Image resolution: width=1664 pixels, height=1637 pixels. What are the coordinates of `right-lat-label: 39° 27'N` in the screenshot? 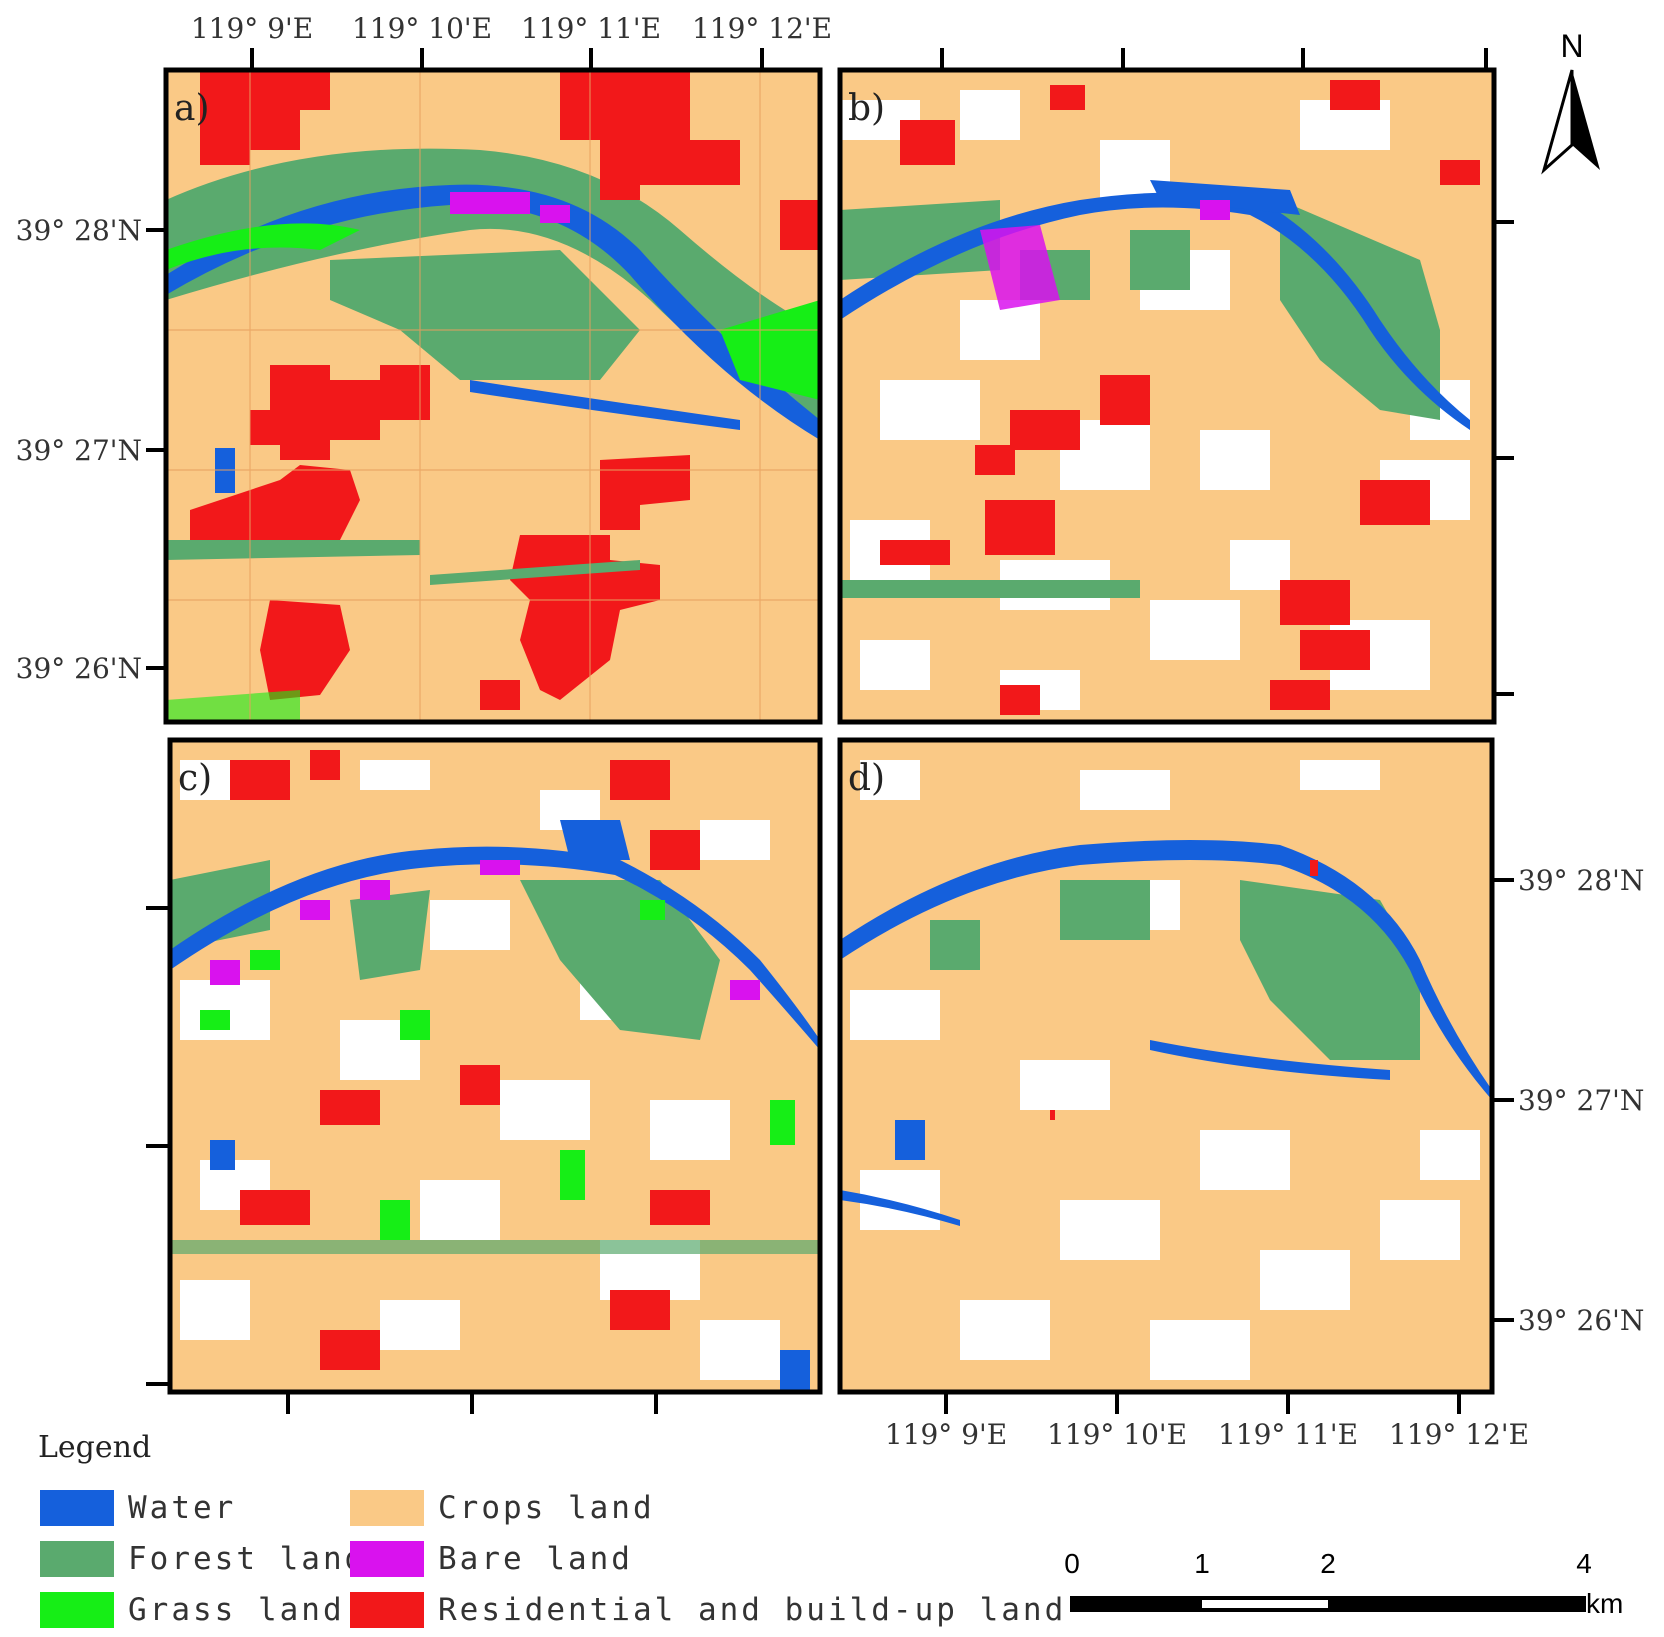 It's located at (1581, 1100).